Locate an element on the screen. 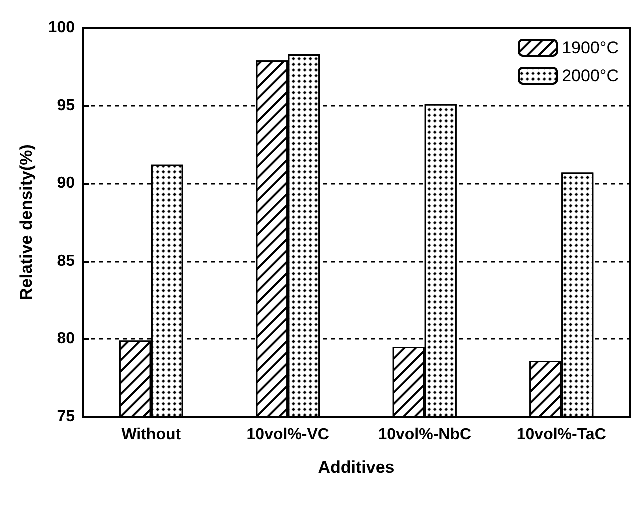 The height and width of the screenshot is (507, 644). y-tick-label: 100 is located at coordinates (62, 28).